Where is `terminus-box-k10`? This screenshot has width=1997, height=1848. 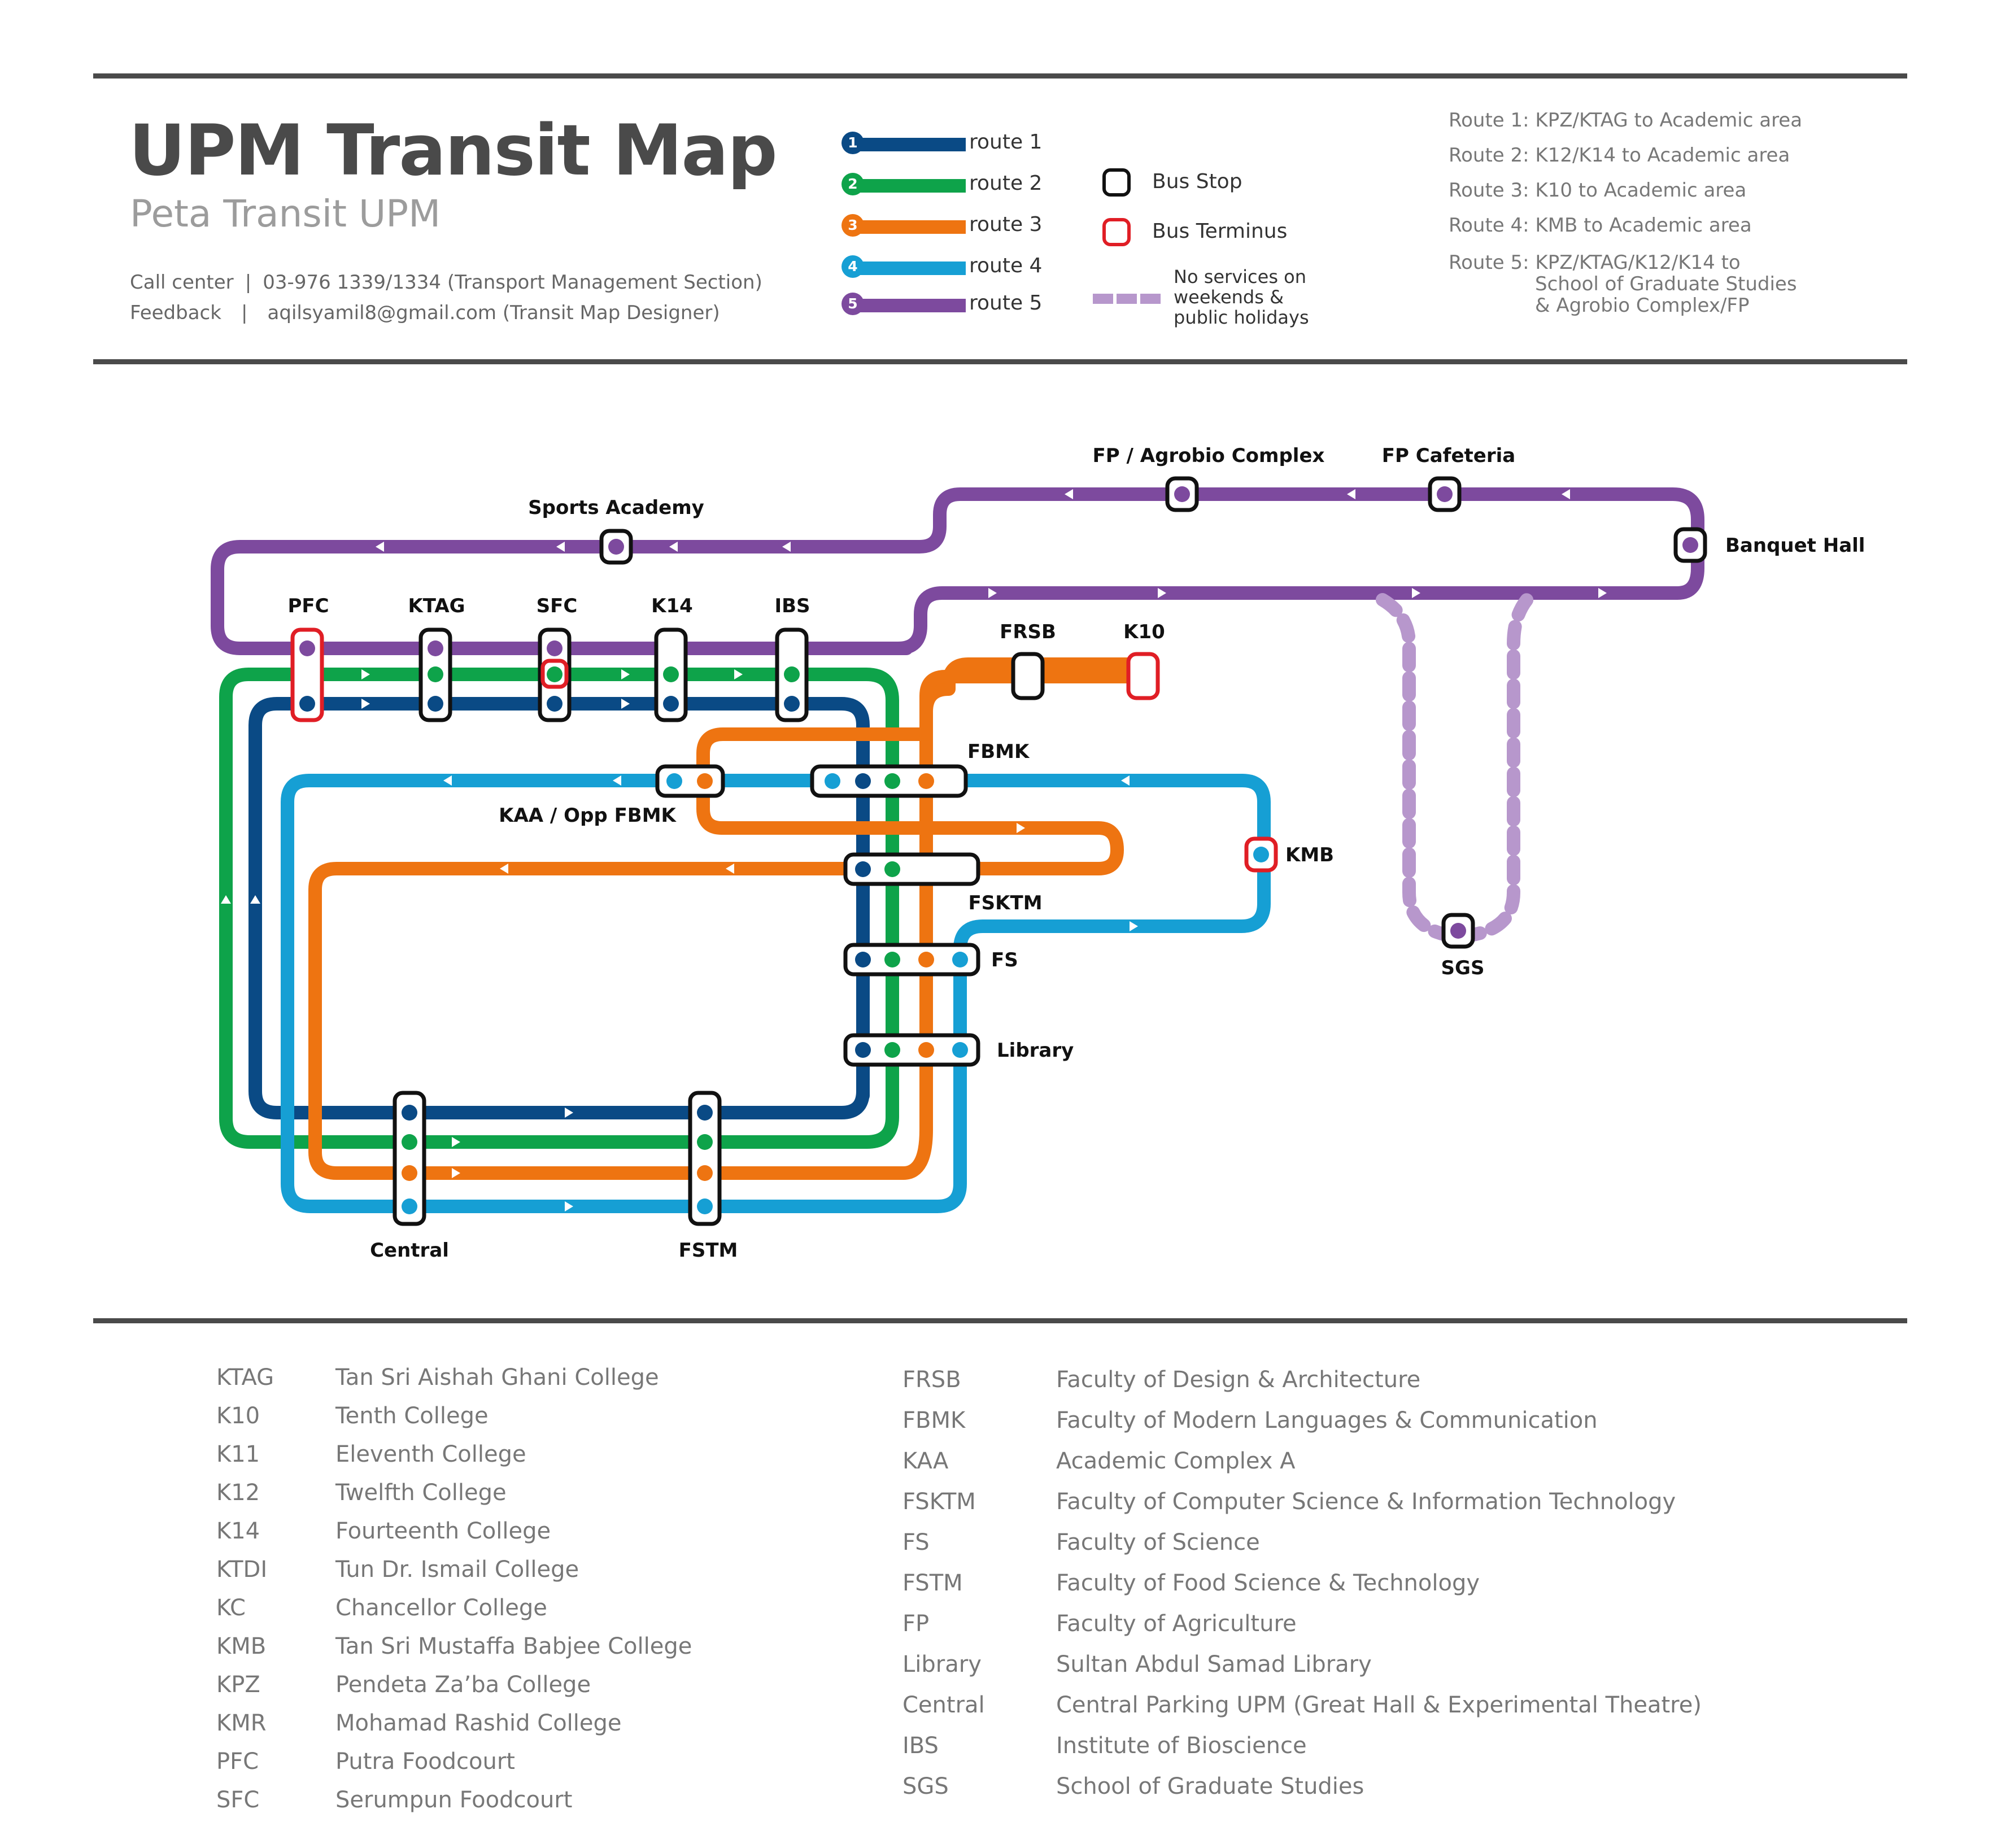 terminus-box-k10 is located at coordinates (1143, 676).